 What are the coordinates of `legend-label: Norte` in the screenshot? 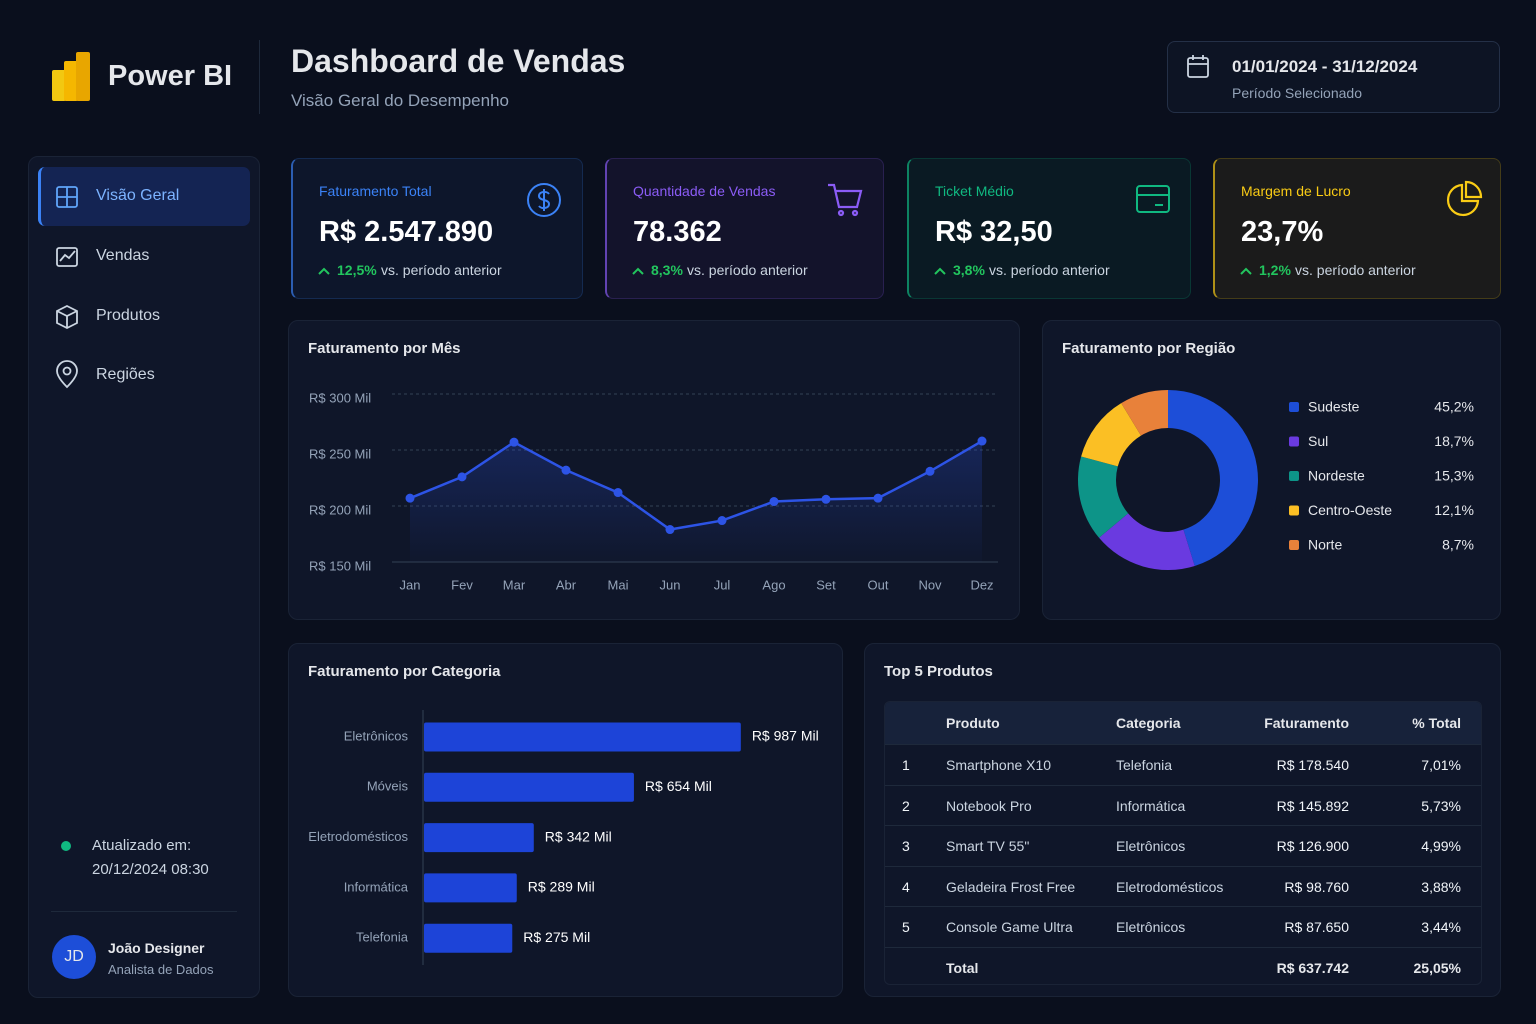 It's located at (1325, 545).